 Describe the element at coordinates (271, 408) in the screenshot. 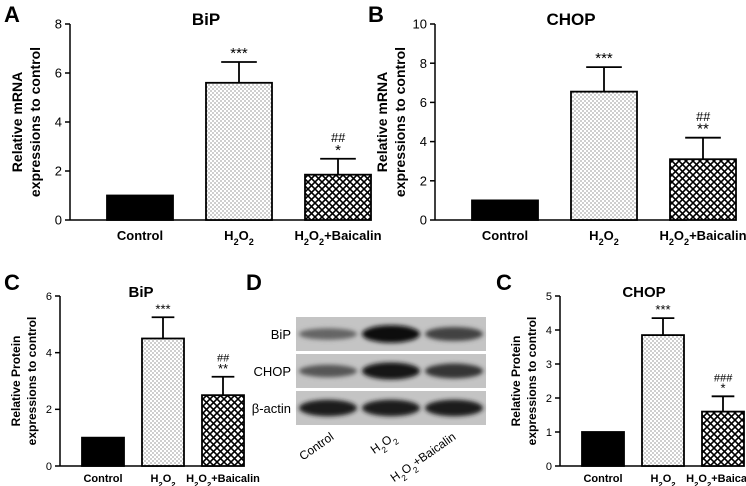

I see `blot-row-label-actin: β-actin` at that location.